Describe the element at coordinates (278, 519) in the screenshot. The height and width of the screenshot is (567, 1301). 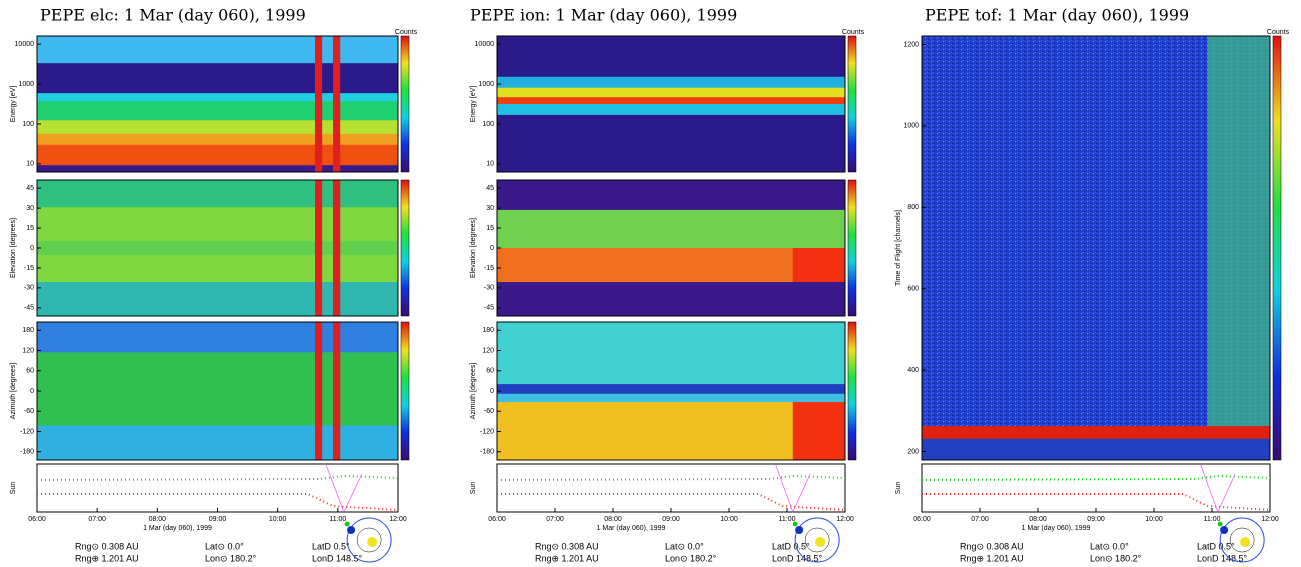
I see `x-tick-label: 10:00` at that location.